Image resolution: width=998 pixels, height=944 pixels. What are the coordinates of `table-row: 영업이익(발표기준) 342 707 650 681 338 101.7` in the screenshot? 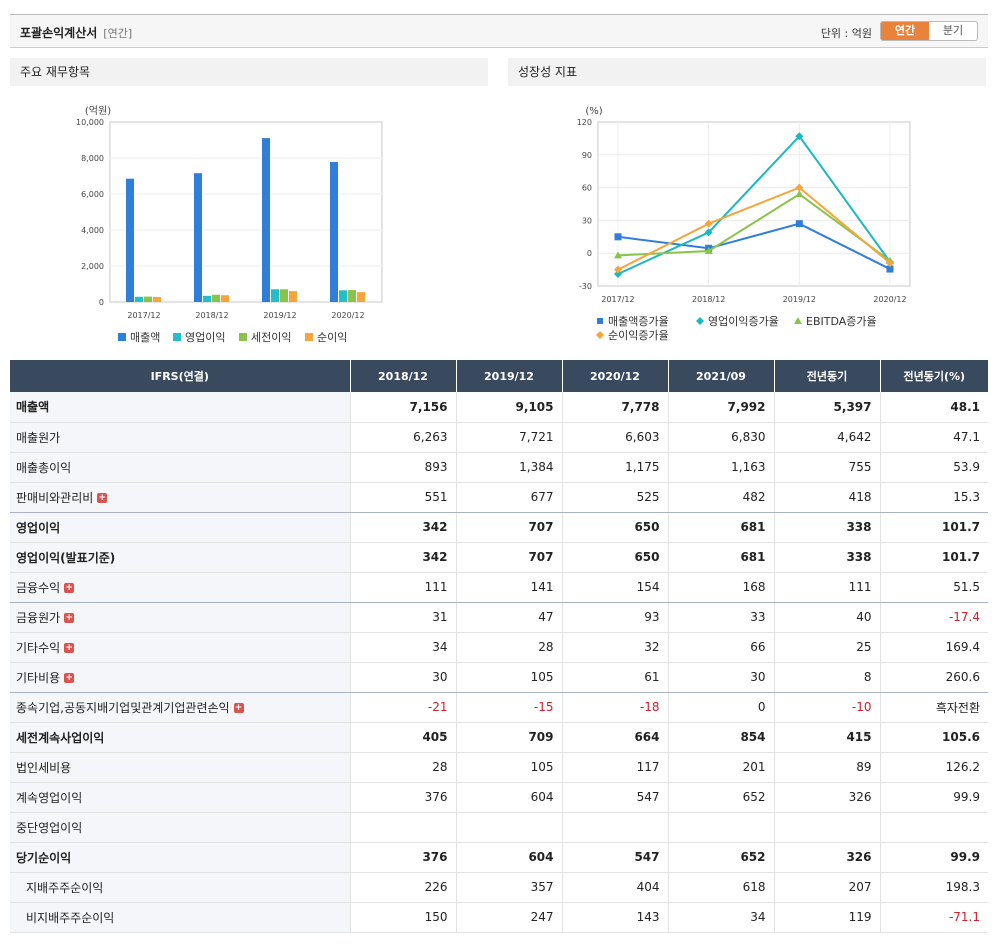 It's located at (499, 557).